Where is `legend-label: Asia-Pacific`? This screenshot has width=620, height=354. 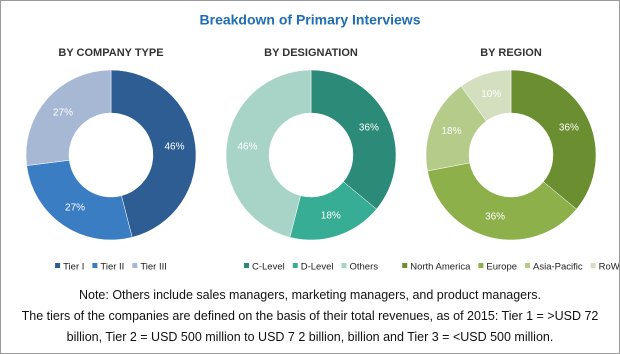 legend-label: Asia-Pacific is located at coordinates (558, 267).